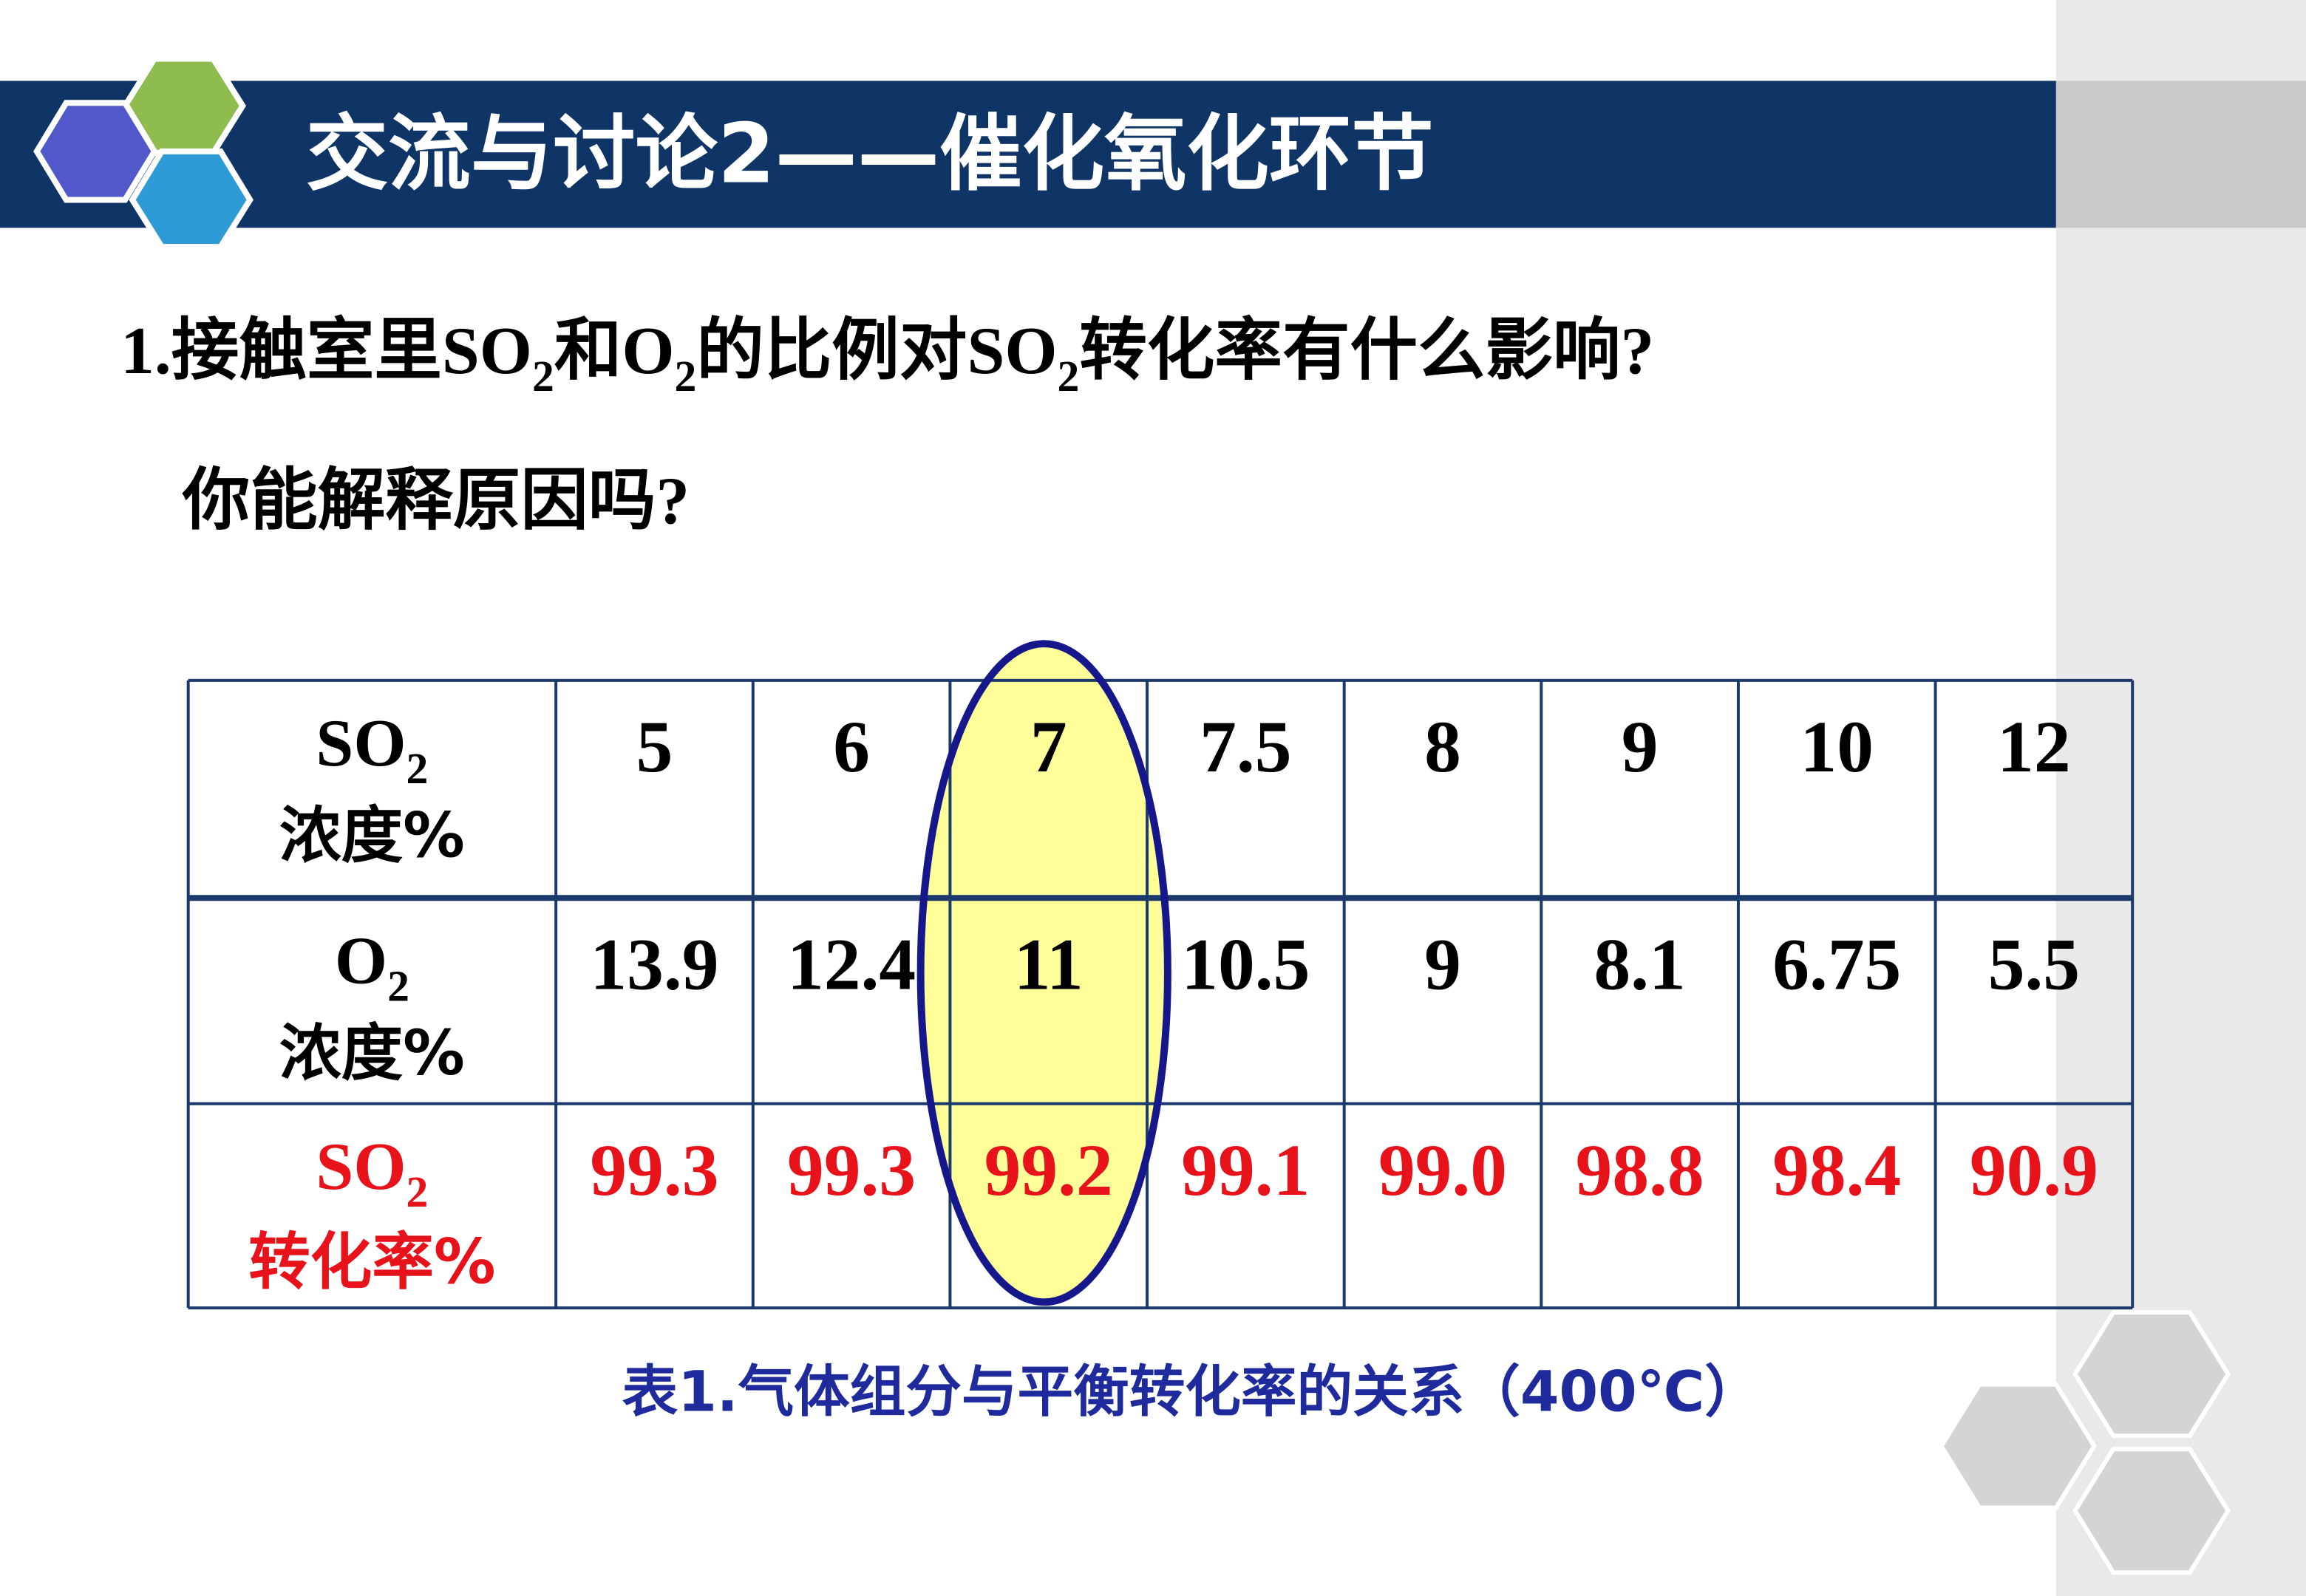 The height and width of the screenshot is (1596, 2306). I want to click on table-cell: 12, so click(2034, 747).